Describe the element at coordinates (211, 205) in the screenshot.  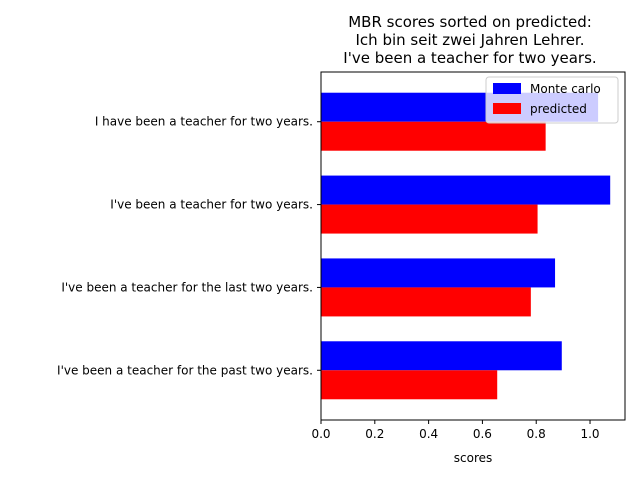
I see `y-tick-label: I've been a teacher for two years.` at that location.